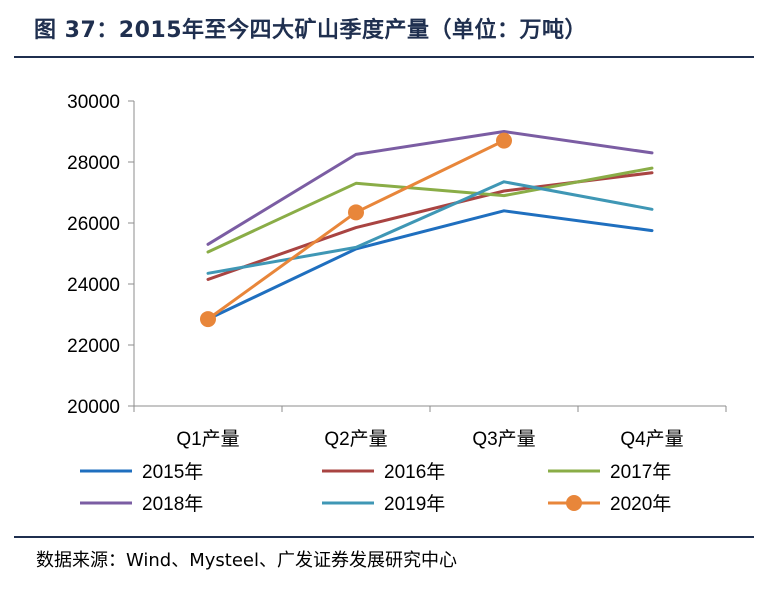  I want to click on series-line-2019年, so click(430, 227).